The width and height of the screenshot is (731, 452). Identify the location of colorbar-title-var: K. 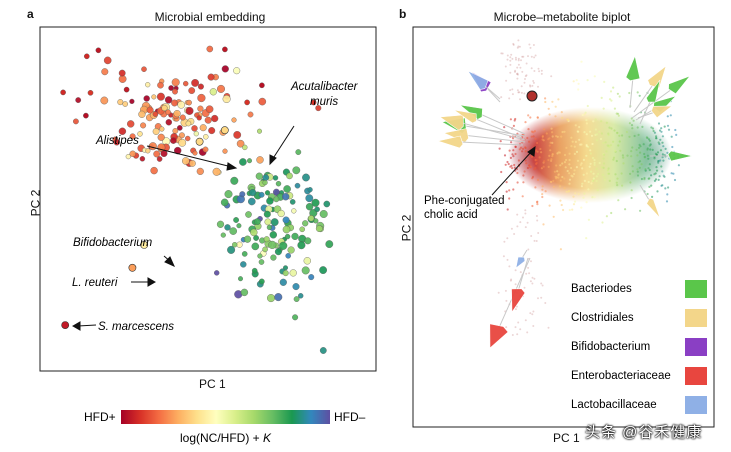
(267, 438).